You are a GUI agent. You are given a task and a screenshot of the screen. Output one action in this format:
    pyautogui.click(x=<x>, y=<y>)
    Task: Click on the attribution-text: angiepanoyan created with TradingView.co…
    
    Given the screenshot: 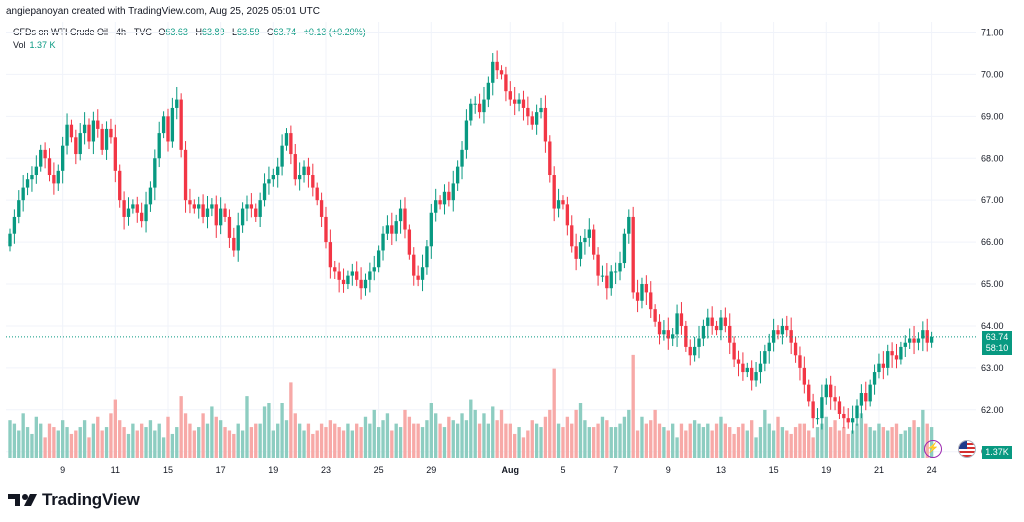 What is the action you would take?
    pyautogui.click(x=163, y=11)
    